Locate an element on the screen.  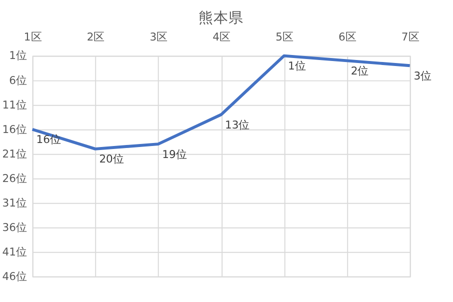
chart-title: 熊本県 is located at coordinates (221, 17).